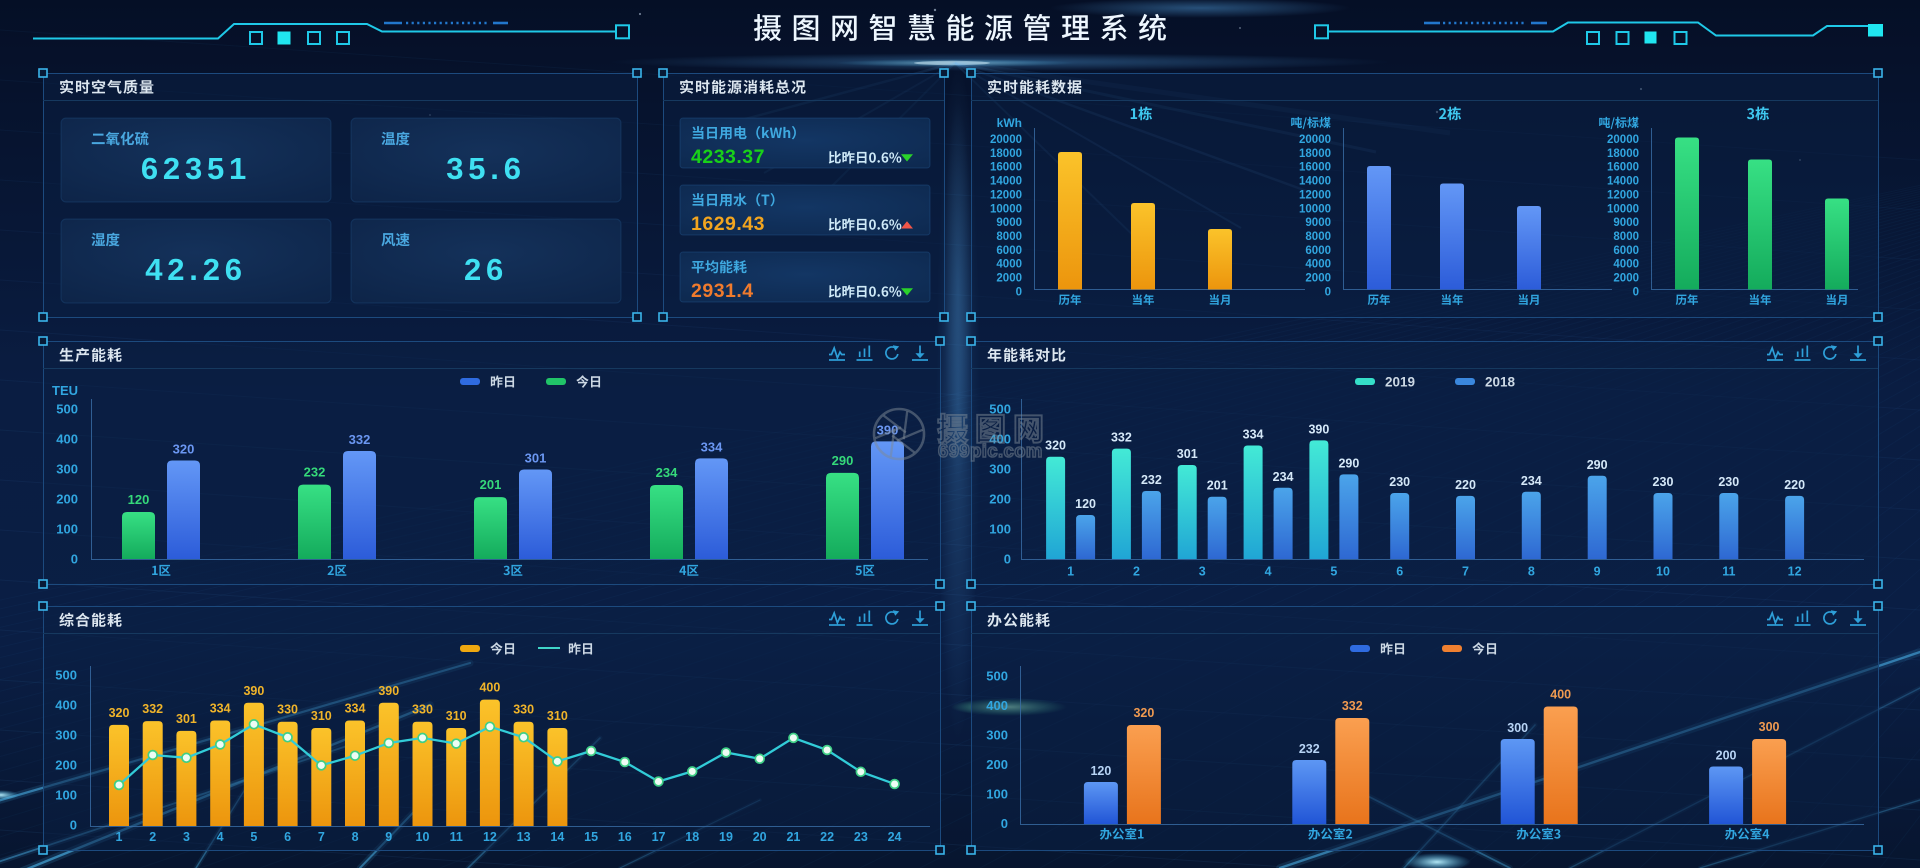  What do you see at coordinates (1009, 123) in the screenshot?
I see `svg-text: kWh` at bounding box center [1009, 123].